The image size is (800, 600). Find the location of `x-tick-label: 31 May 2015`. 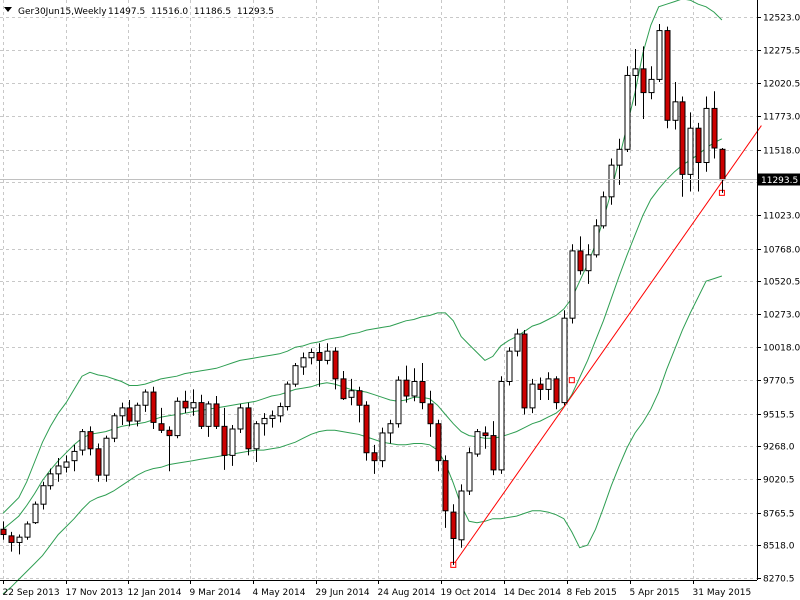

x-tick-label: 31 May 2015 is located at coordinates (722, 593).